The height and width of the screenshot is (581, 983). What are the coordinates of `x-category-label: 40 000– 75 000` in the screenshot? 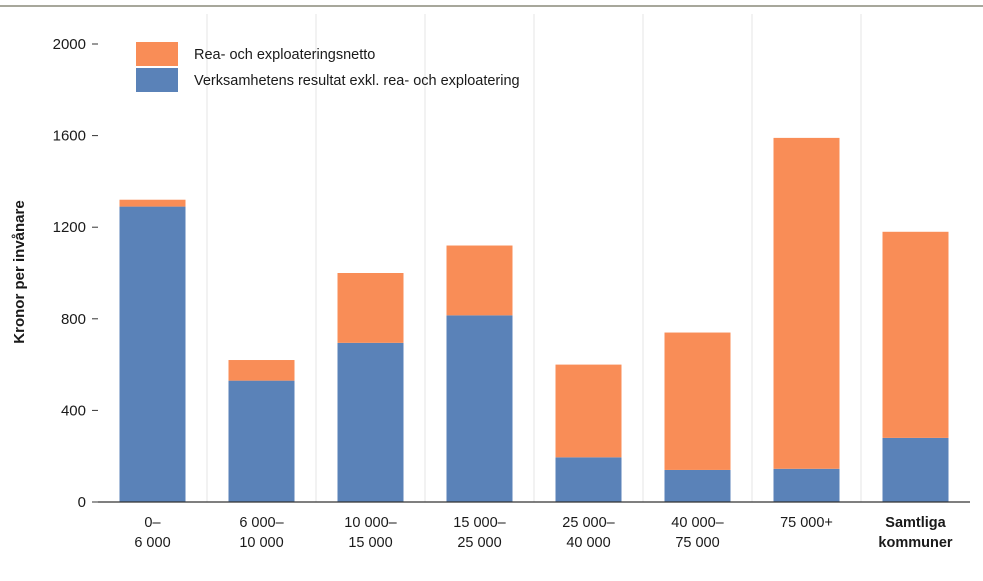 It's located at (697, 533).